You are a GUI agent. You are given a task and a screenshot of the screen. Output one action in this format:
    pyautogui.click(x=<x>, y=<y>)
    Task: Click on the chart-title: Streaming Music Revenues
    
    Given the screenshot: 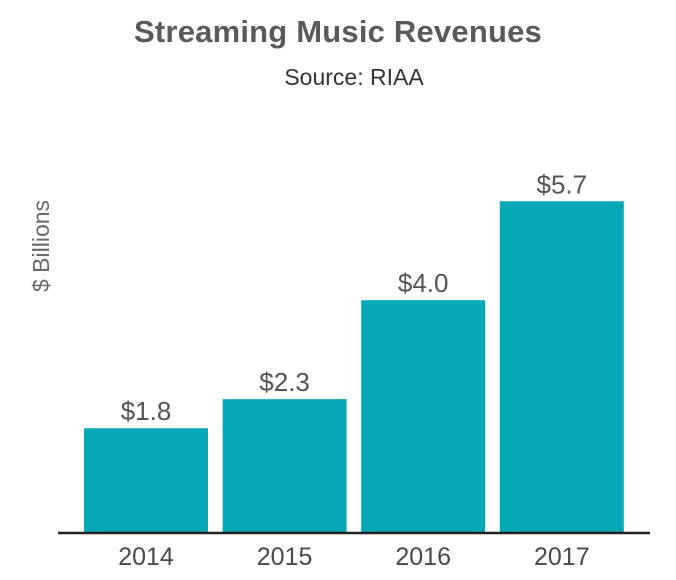 What is the action you would take?
    pyautogui.click(x=338, y=31)
    